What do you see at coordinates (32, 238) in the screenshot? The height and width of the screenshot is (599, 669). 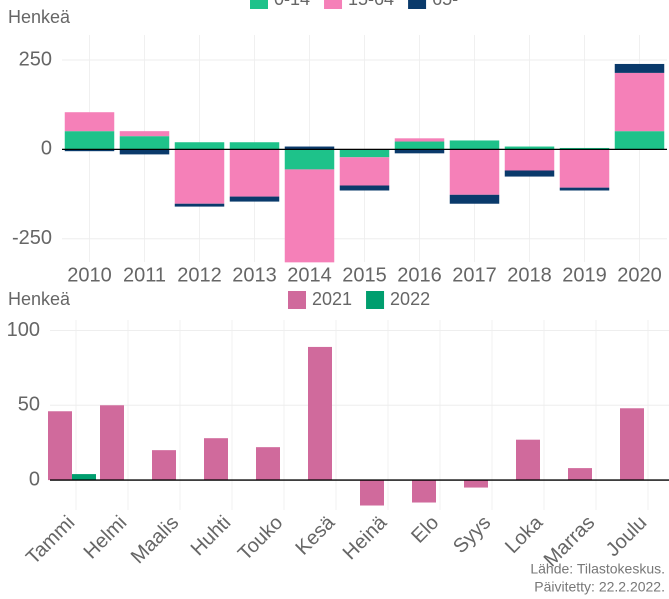 I see `y-tick-label: -250` at bounding box center [32, 238].